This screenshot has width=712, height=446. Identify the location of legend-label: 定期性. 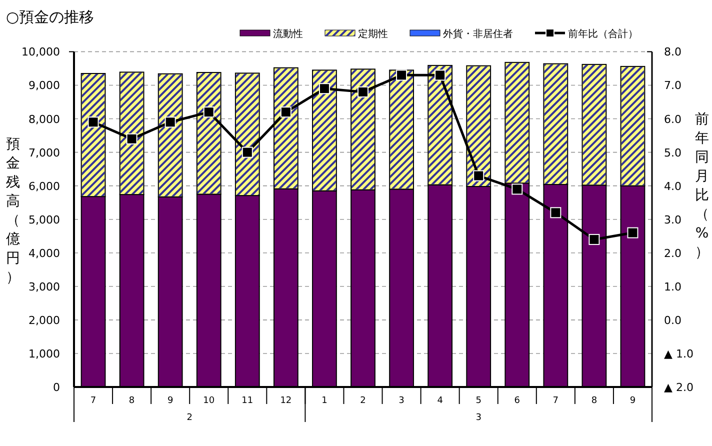
(373, 34).